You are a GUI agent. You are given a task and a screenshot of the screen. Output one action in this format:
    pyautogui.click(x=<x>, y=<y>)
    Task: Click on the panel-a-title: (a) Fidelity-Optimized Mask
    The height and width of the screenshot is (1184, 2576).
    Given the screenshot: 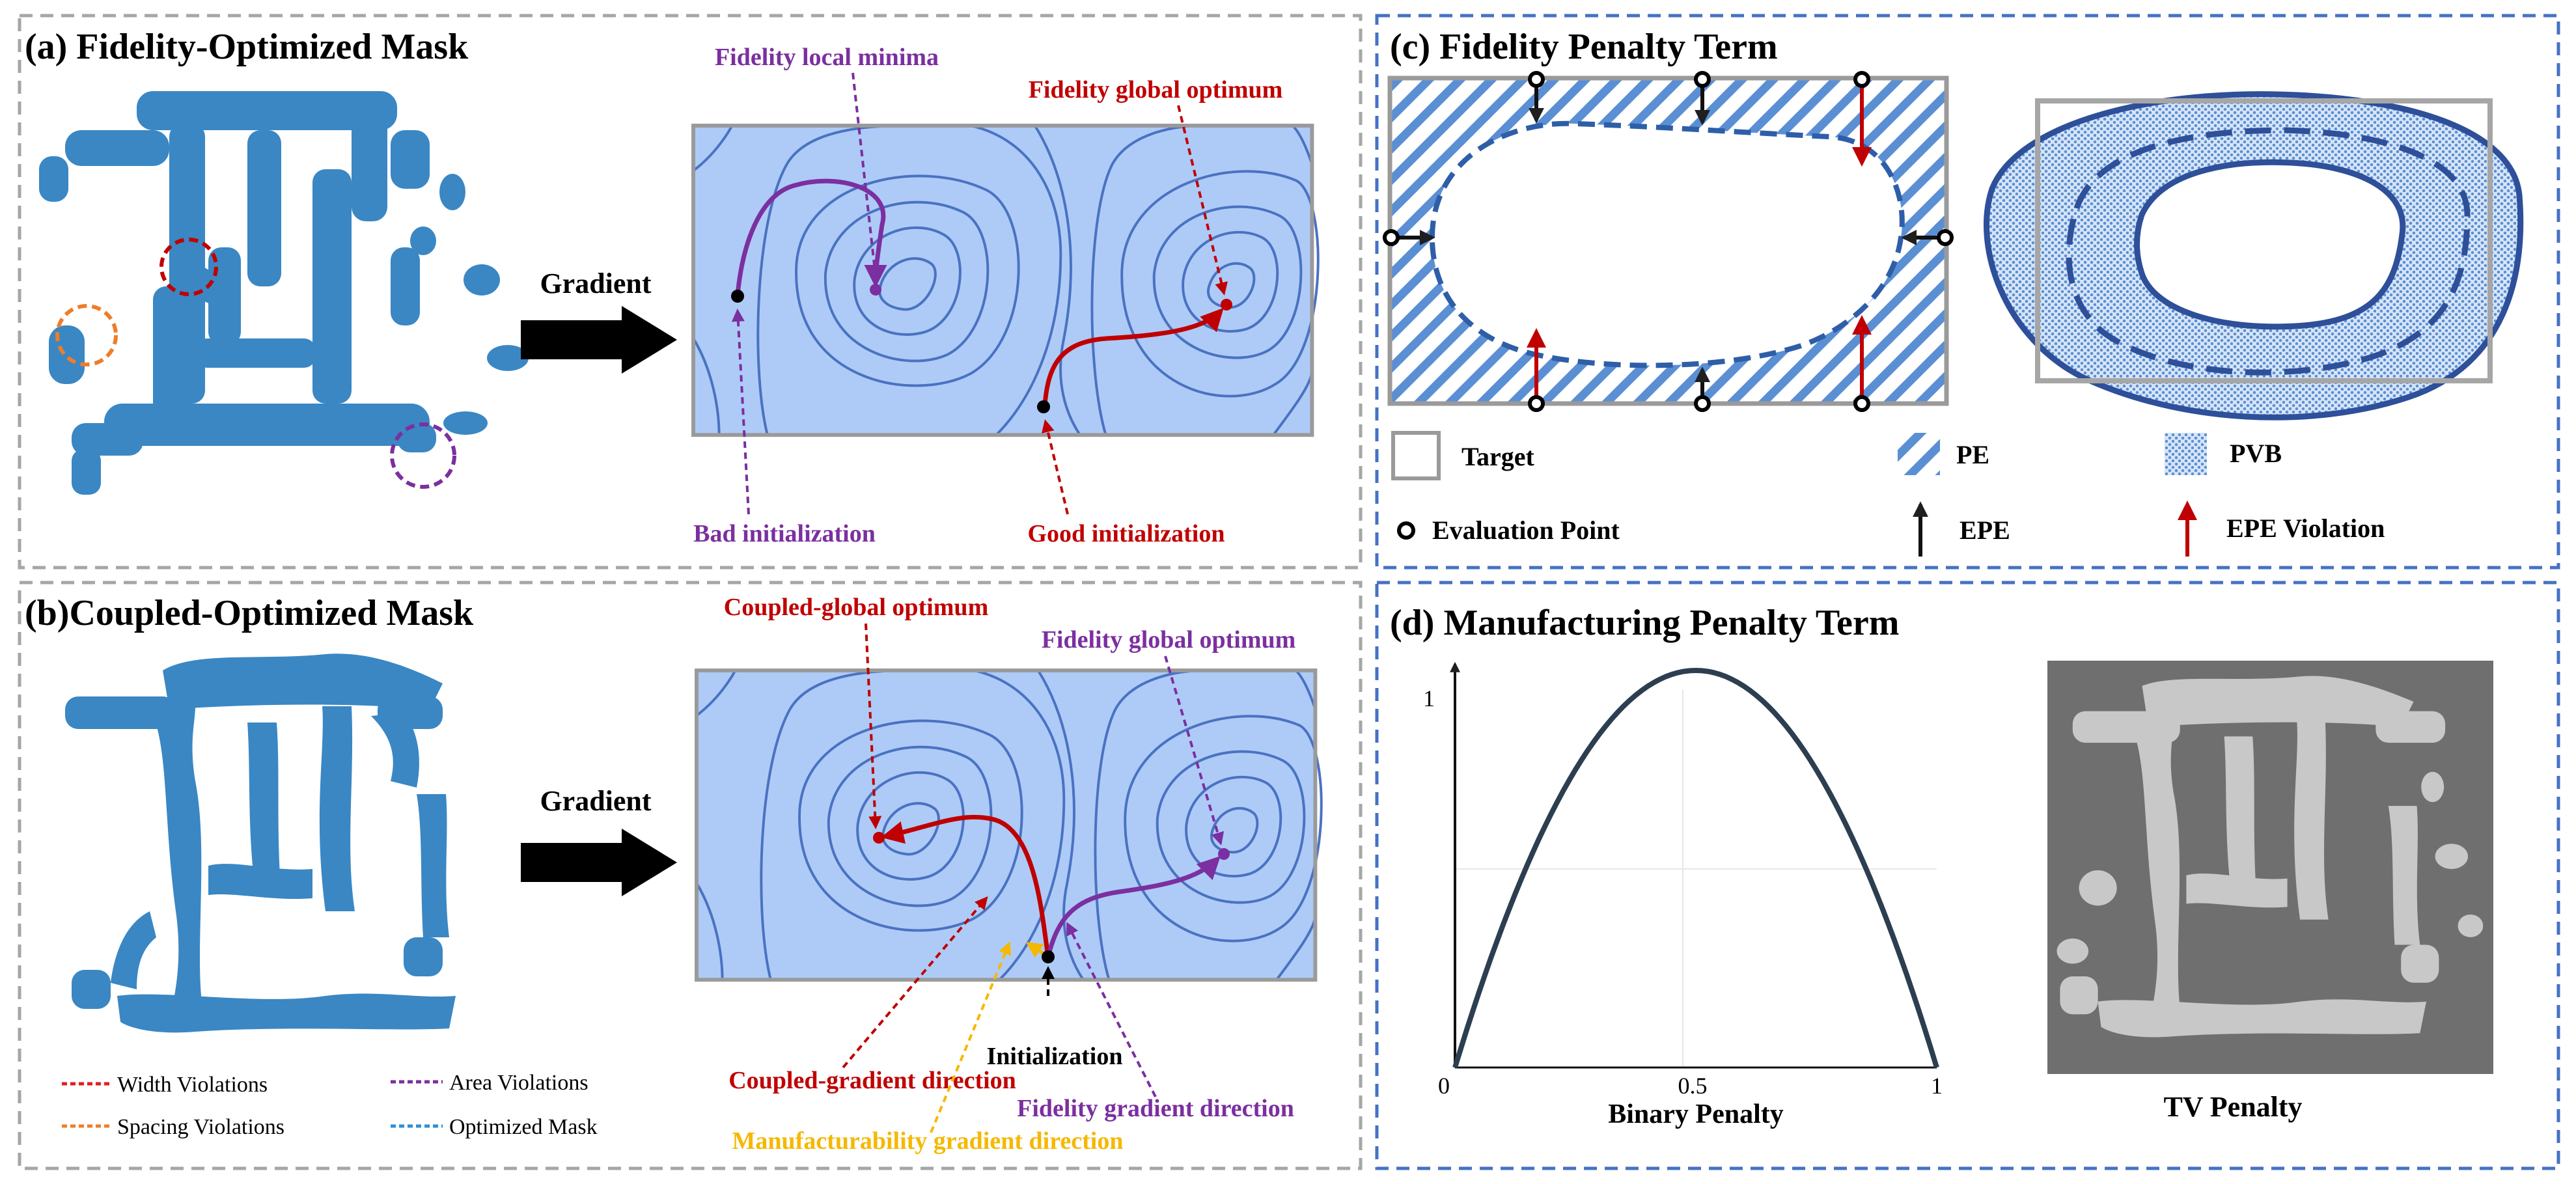 What is the action you would take?
    pyautogui.click(x=247, y=47)
    